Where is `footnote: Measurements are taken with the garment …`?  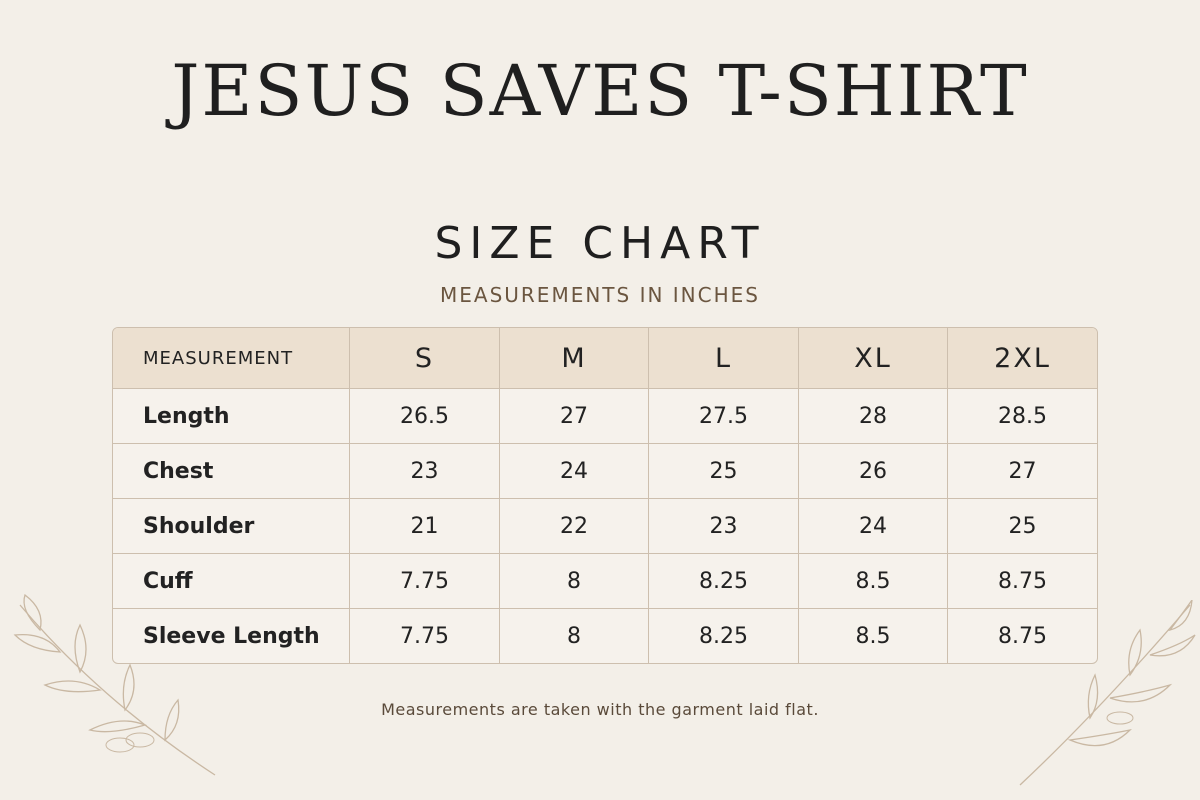
footnote: Measurements are taken with the garment … is located at coordinates (600, 709).